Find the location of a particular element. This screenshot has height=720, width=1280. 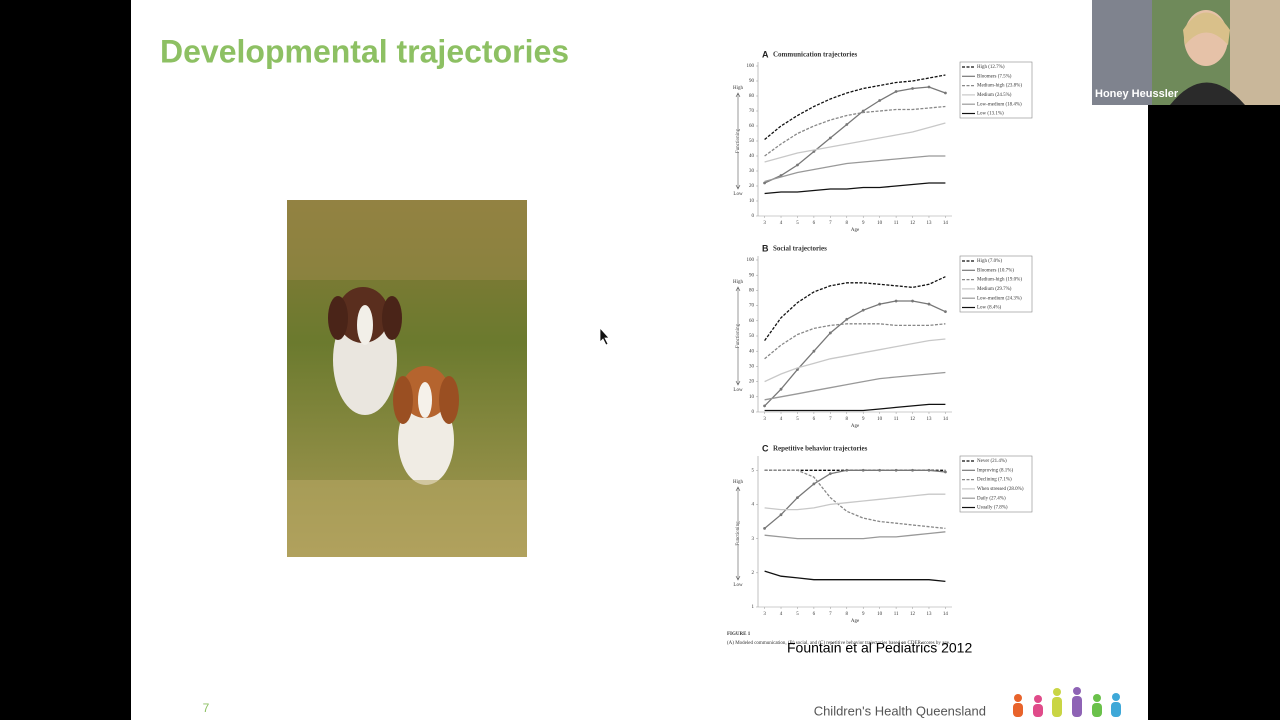

figure-label: FIGURE 1 is located at coordinates (739, 634).